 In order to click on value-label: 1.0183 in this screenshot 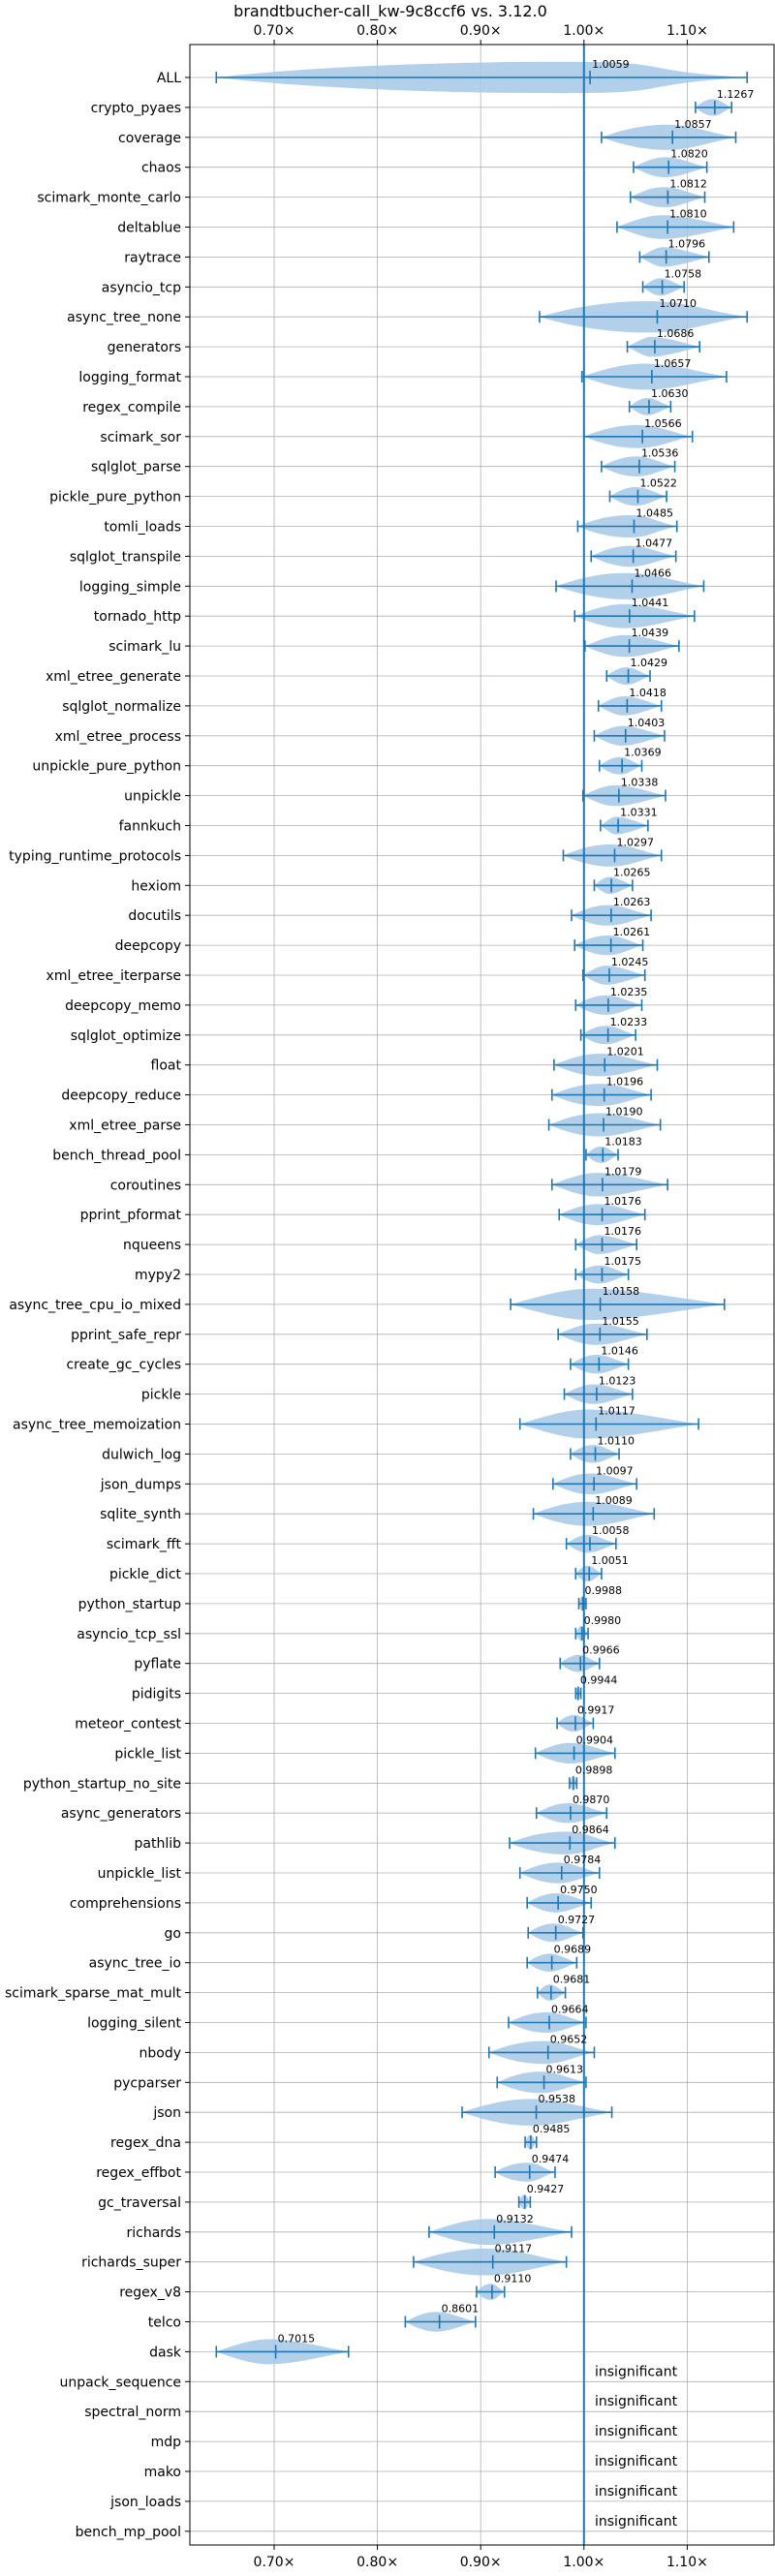, I will do `click(623, 1141)`.